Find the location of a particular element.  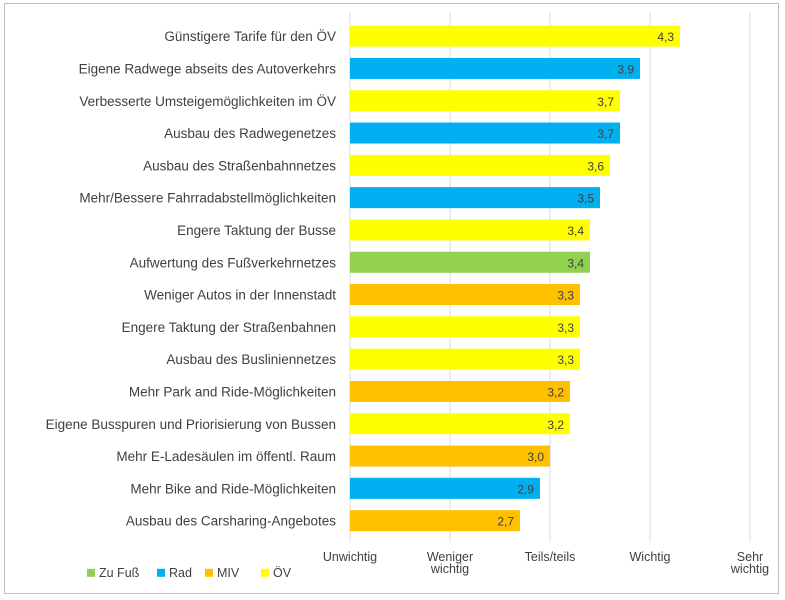

x-tick-label: Unwichtig is located at coordinates (350, 557).